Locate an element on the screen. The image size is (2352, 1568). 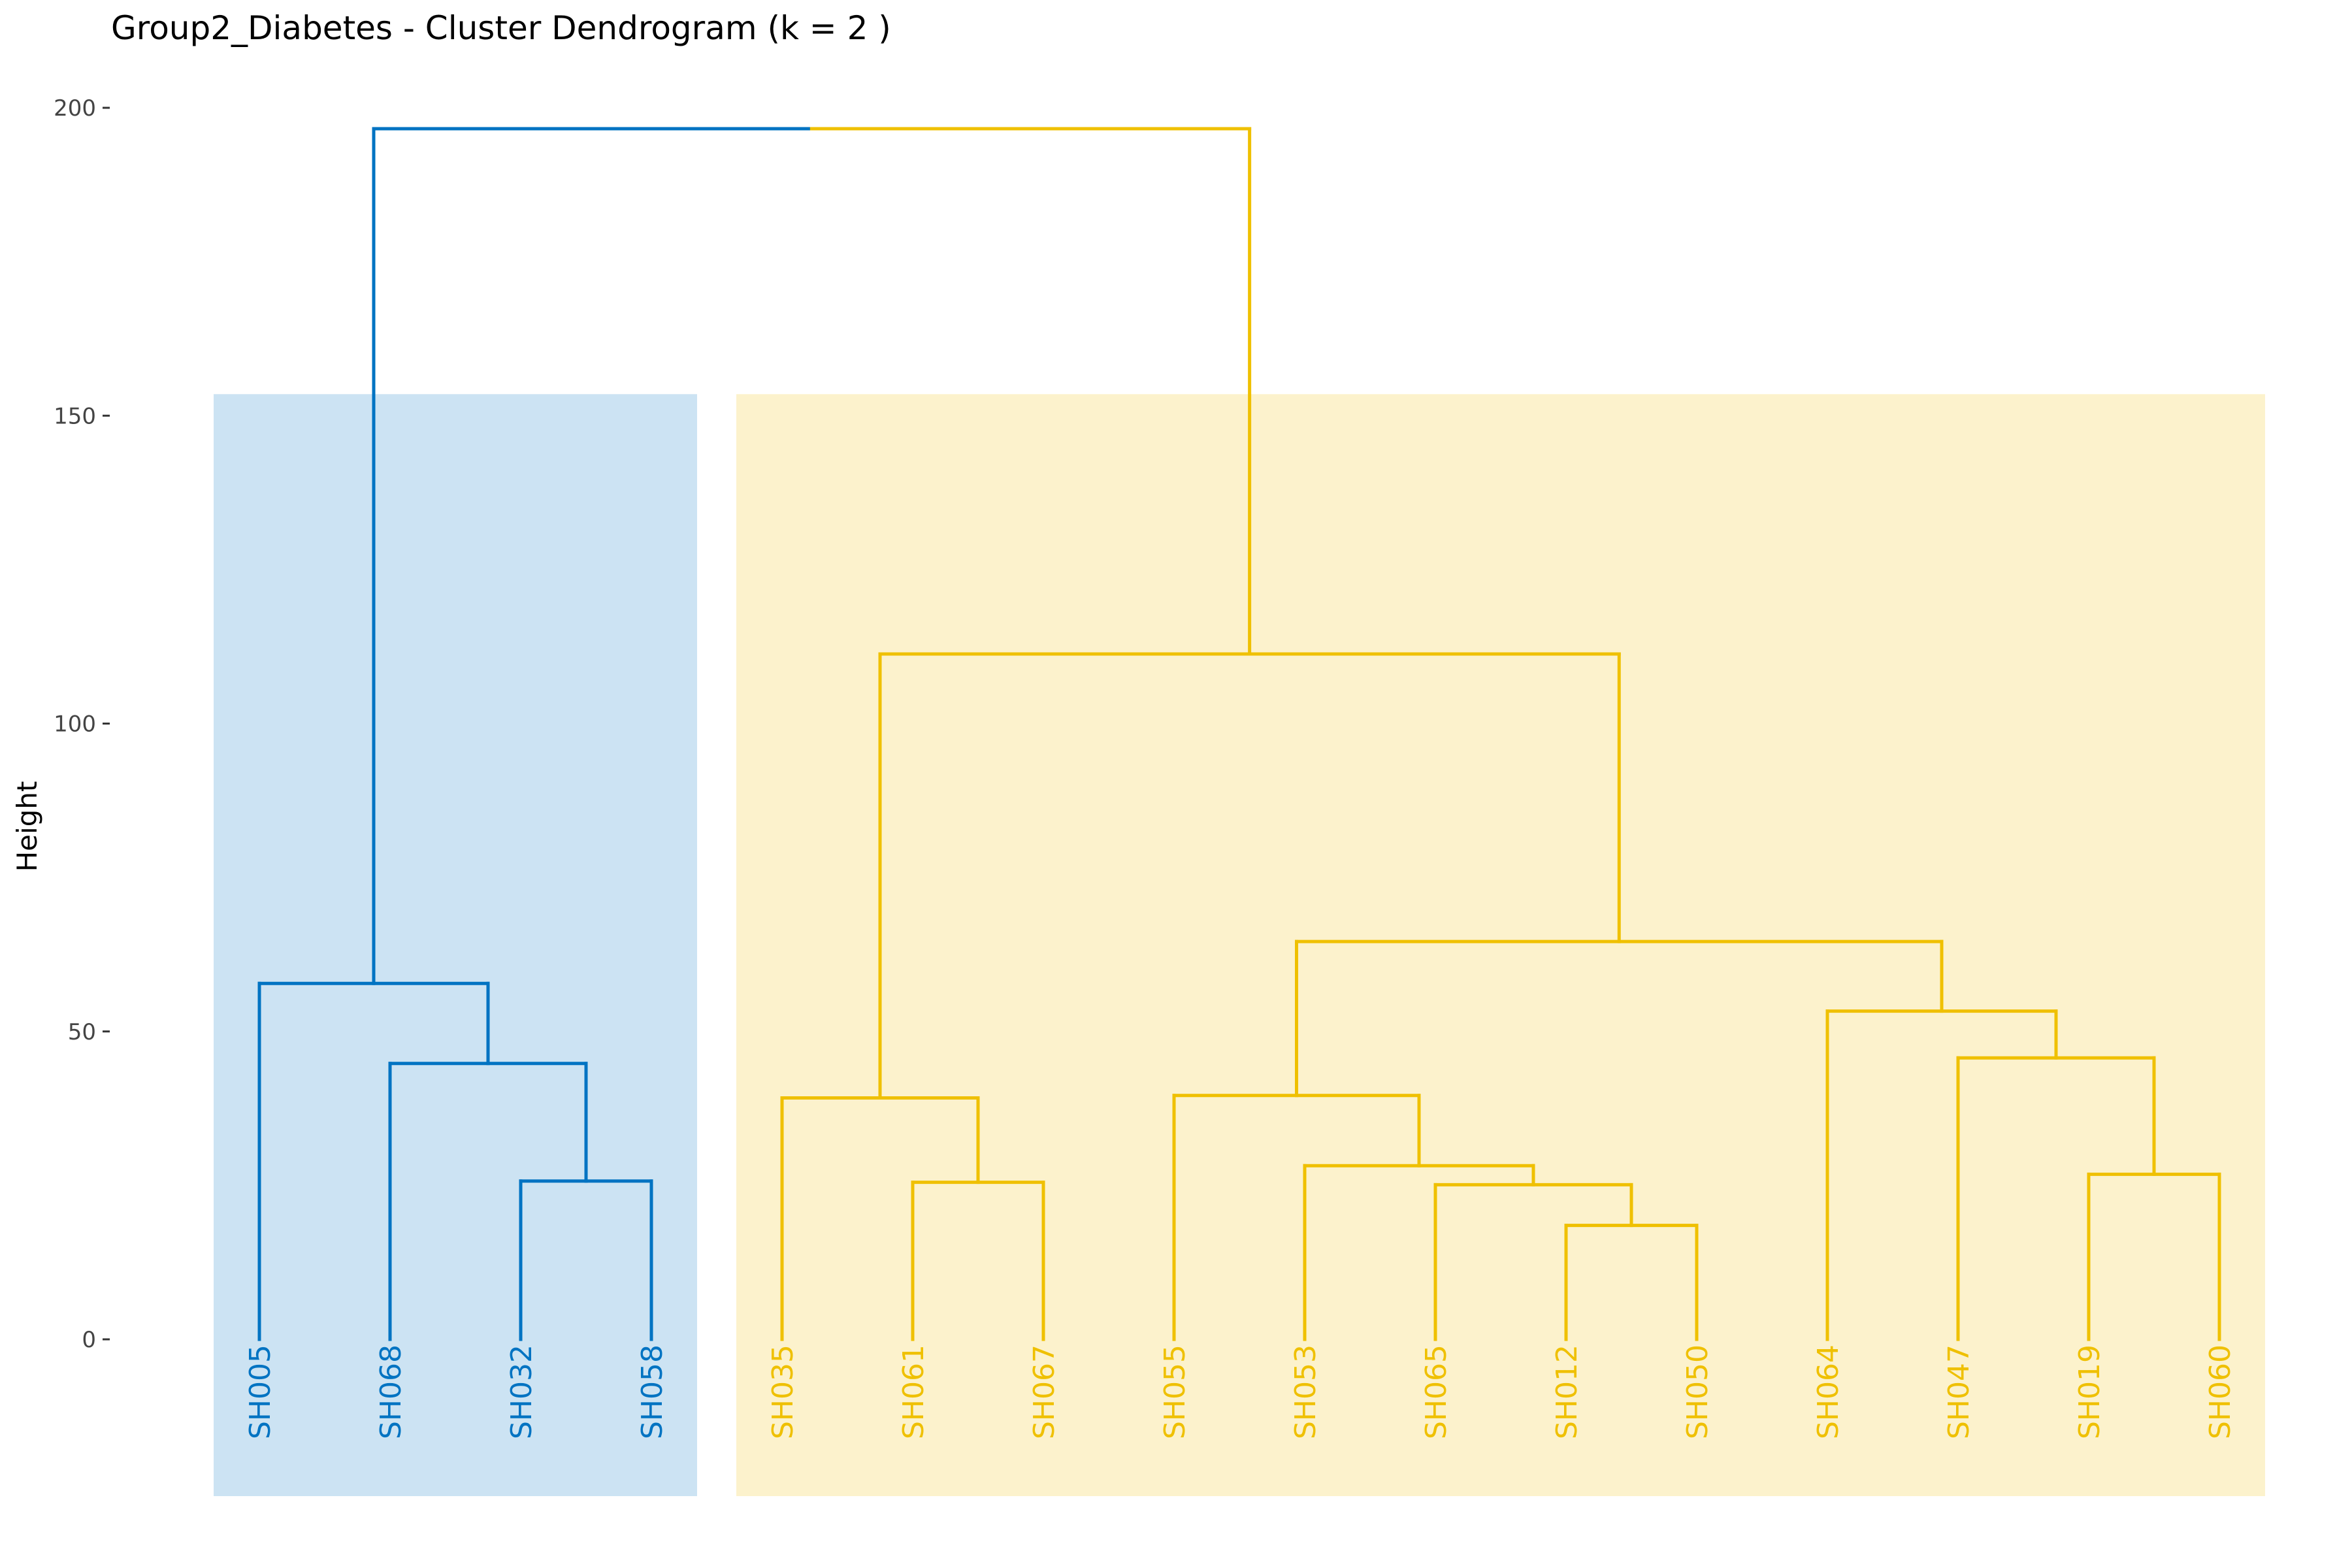
y-axis-label: Height is located at coordinates (27, 826).